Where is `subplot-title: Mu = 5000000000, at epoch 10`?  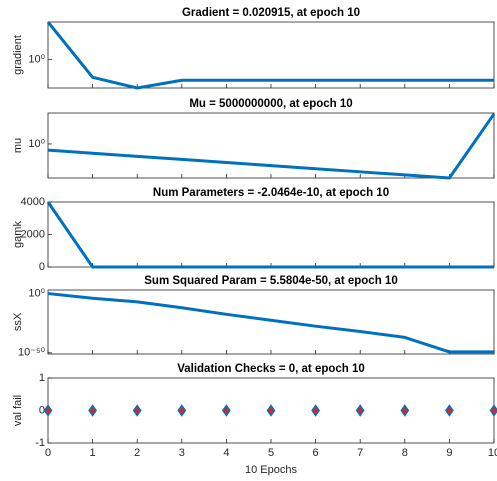 subplot-title: Mu = 5000000000, at epoch 10 is located at coordinates (270, 104).